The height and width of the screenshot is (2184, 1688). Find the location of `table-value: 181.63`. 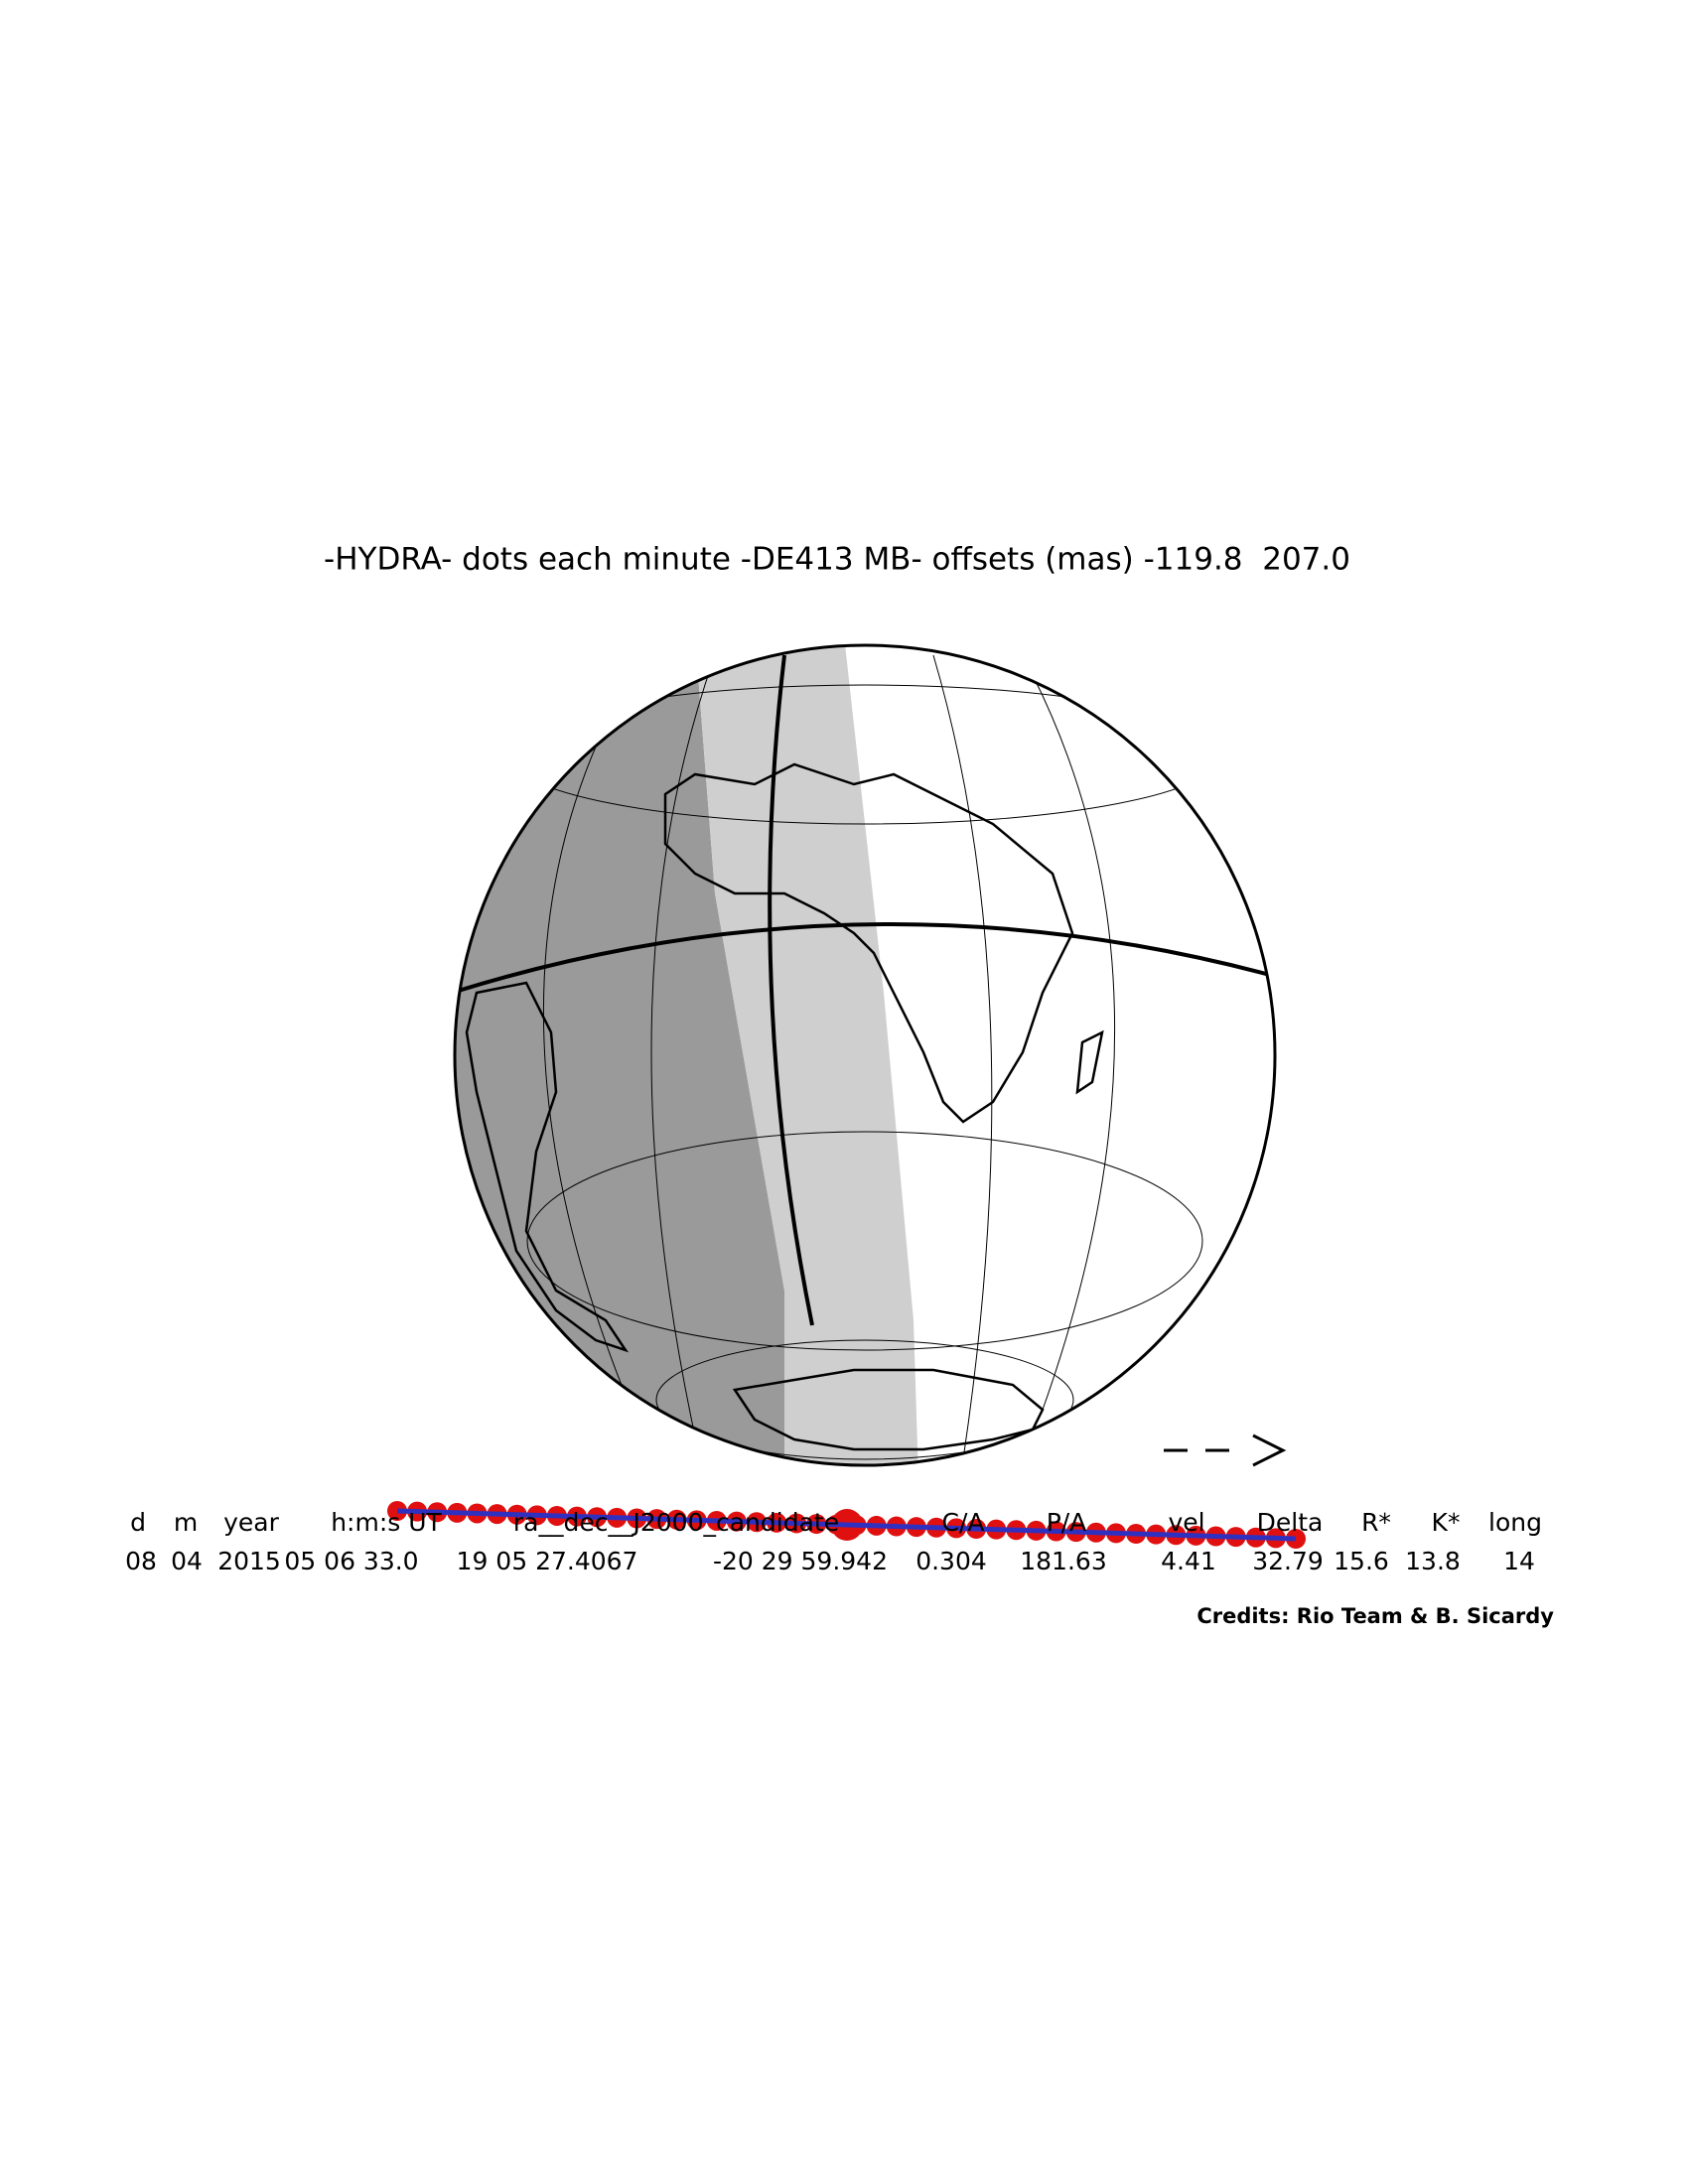

table-value: 181.63 is located at coordinates (1063, 1561).